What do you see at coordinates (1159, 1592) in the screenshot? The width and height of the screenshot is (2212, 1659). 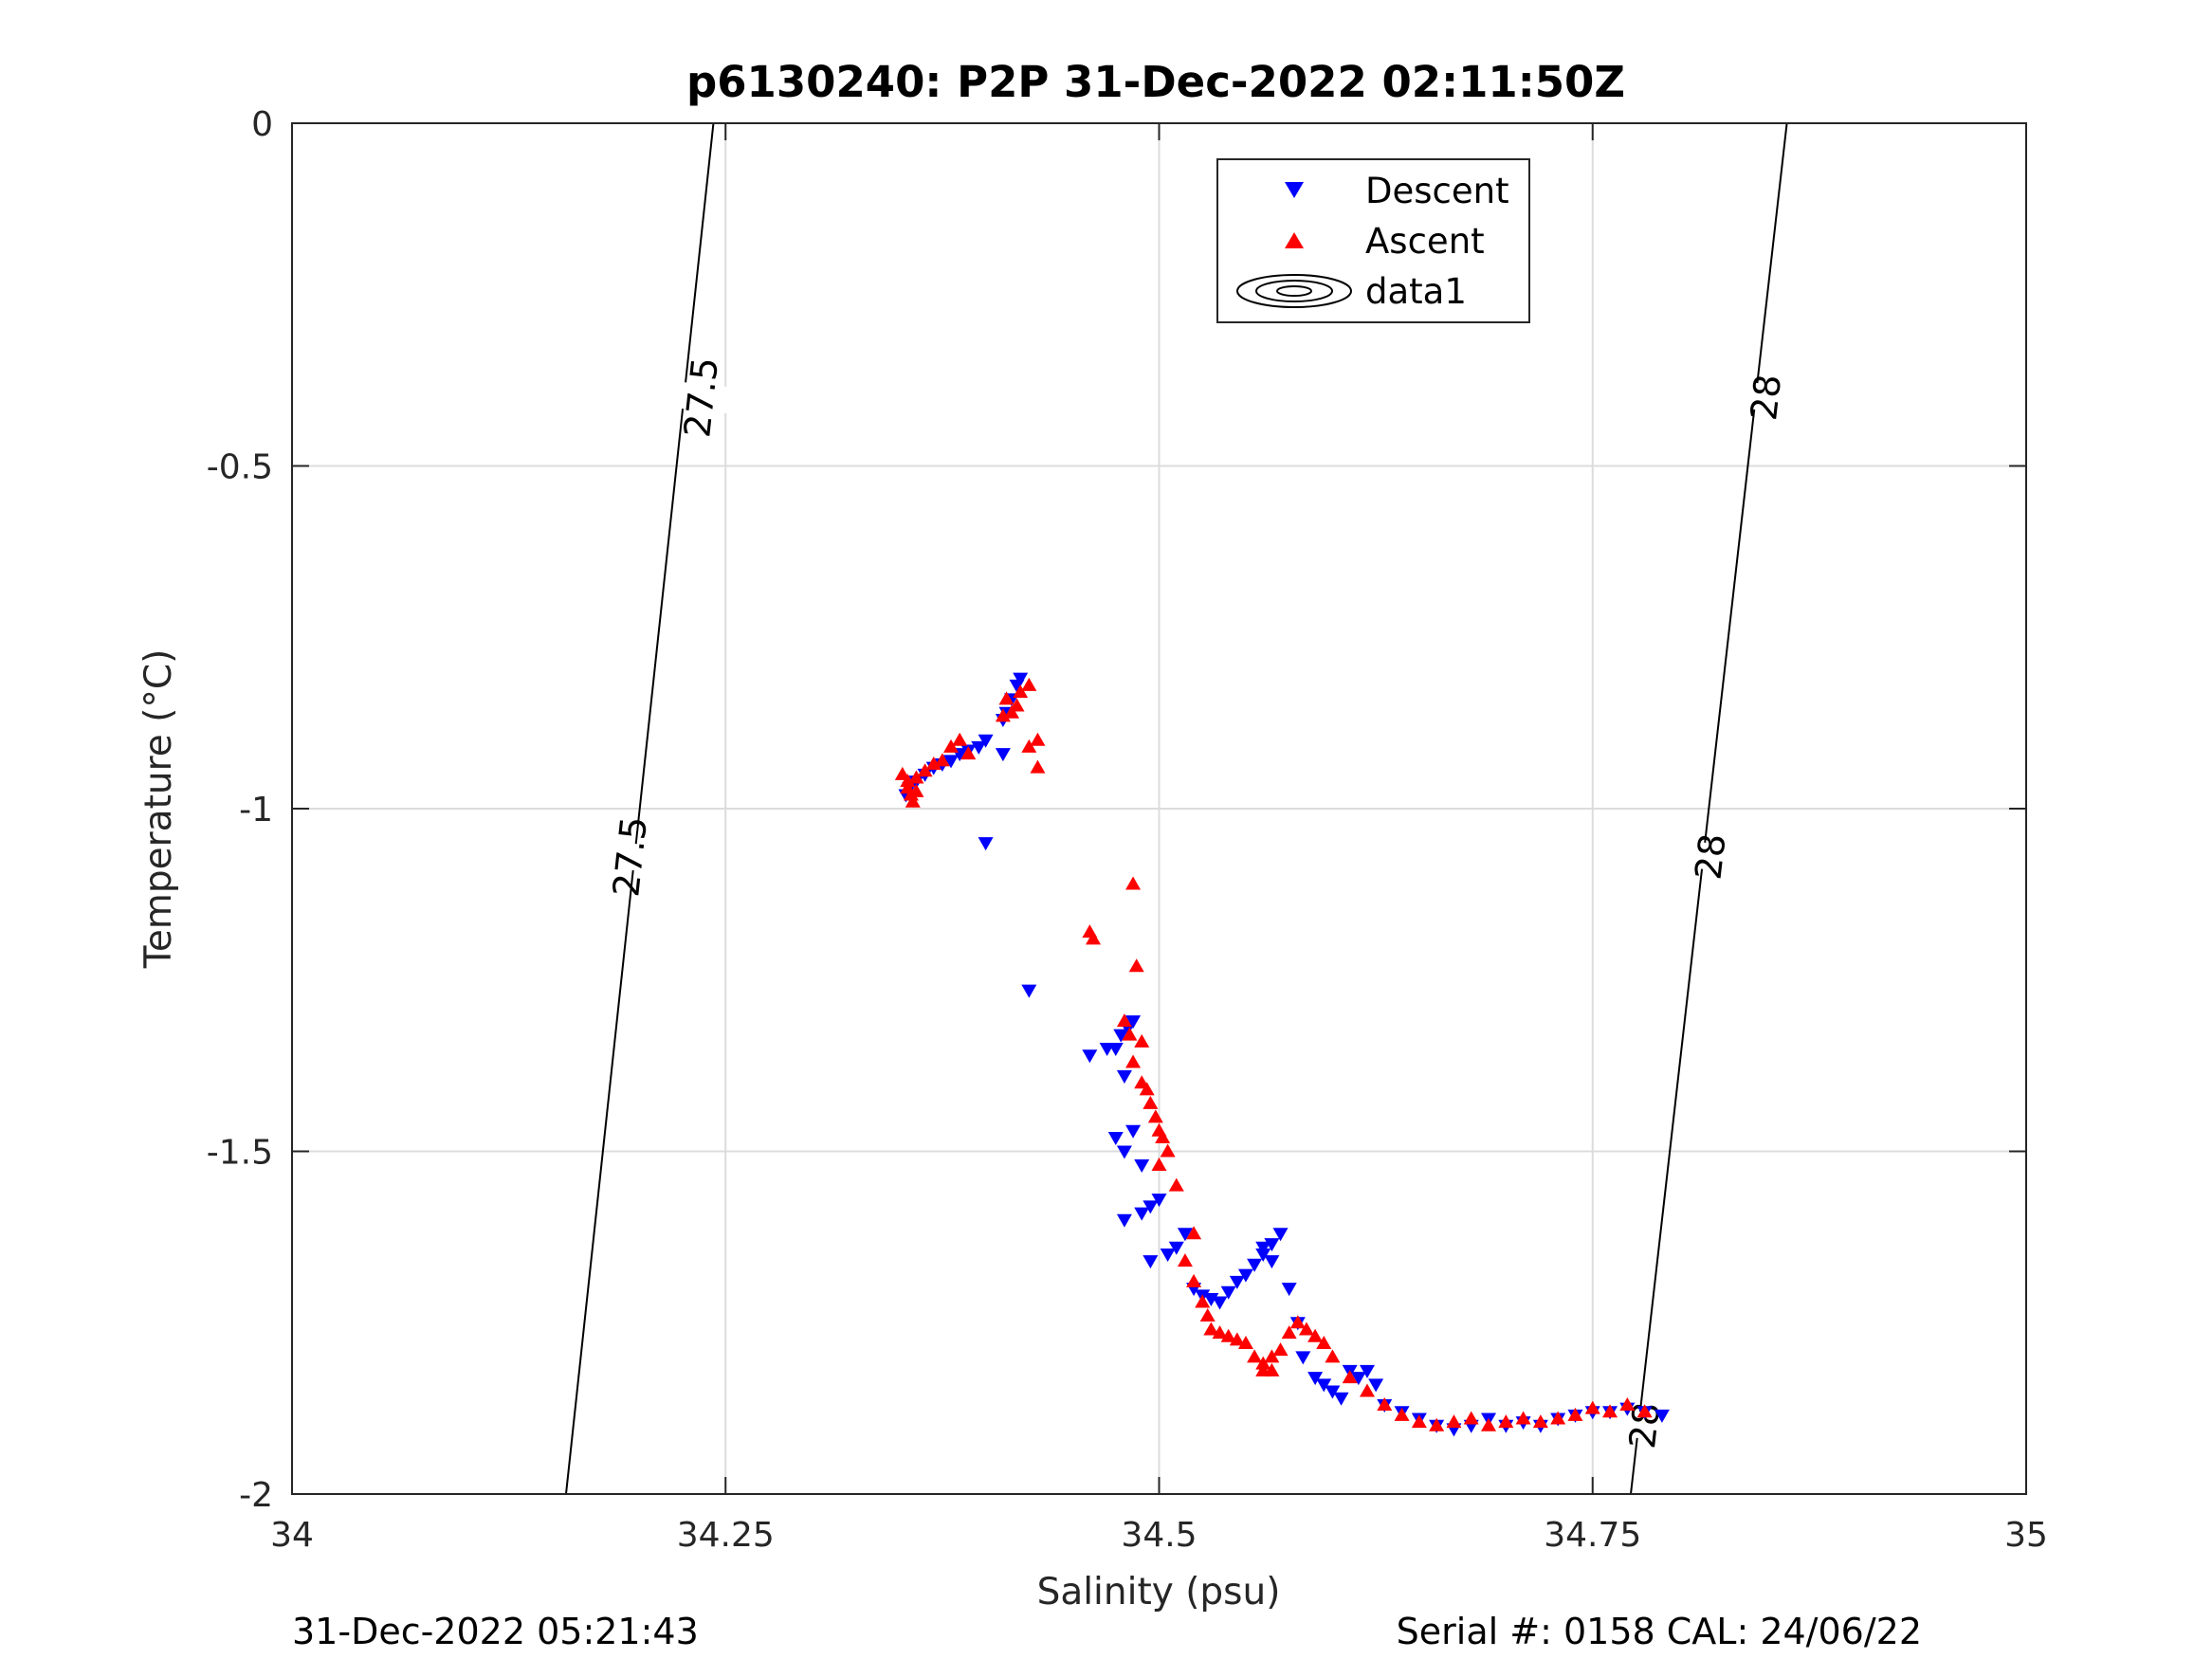 I see `x-axis-label: Salinity (psu)` at bounding box center [1159, 1592].